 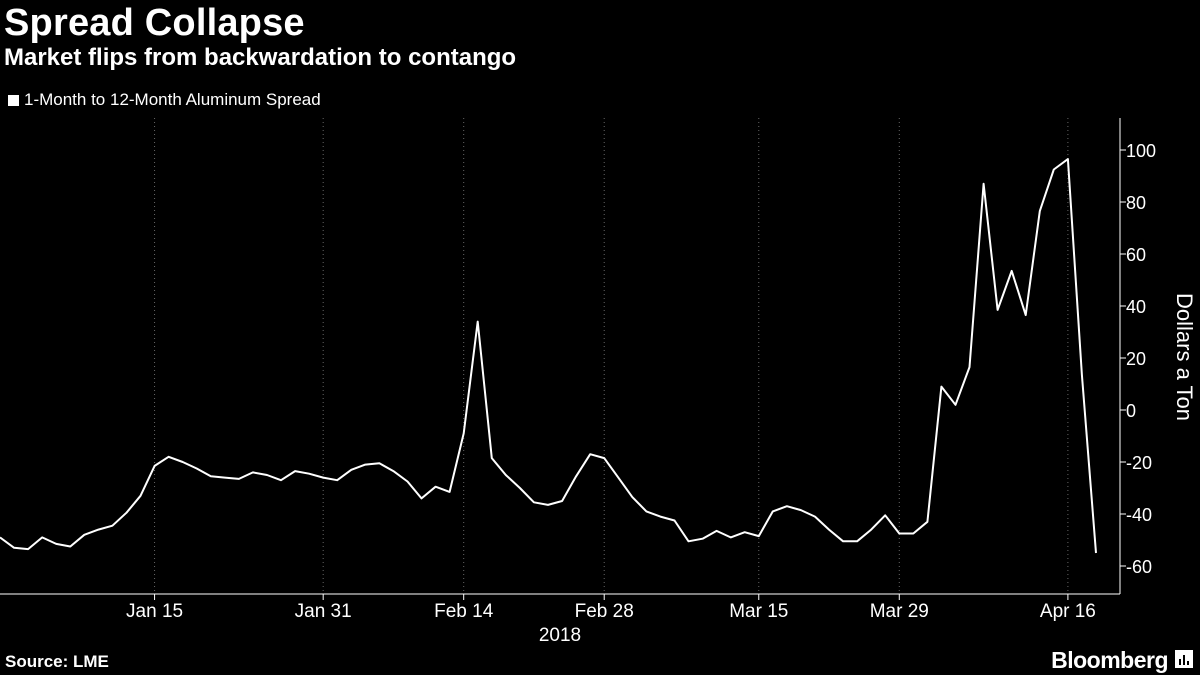 What do you see at coordinates (899, 611) in the screenshot?
I see `x-tick-label: Mar 29` at bounding box center [899, 611].